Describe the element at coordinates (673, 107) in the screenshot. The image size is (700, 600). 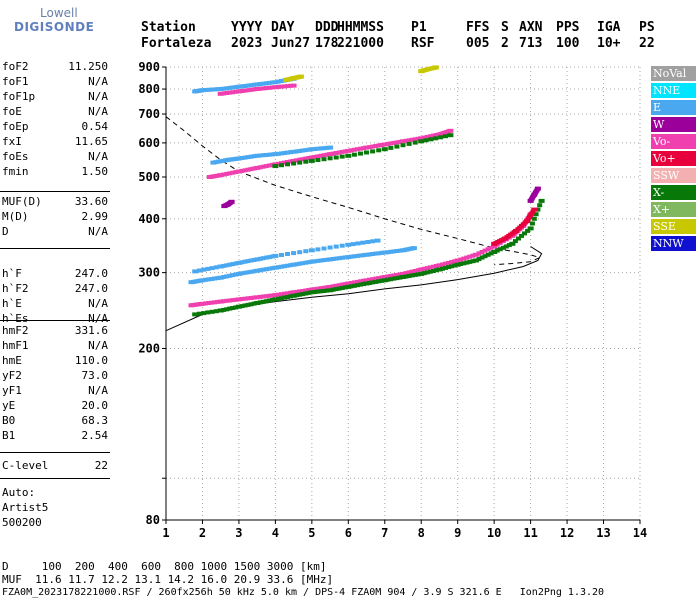
I see `legend-item-e: E` at that location.